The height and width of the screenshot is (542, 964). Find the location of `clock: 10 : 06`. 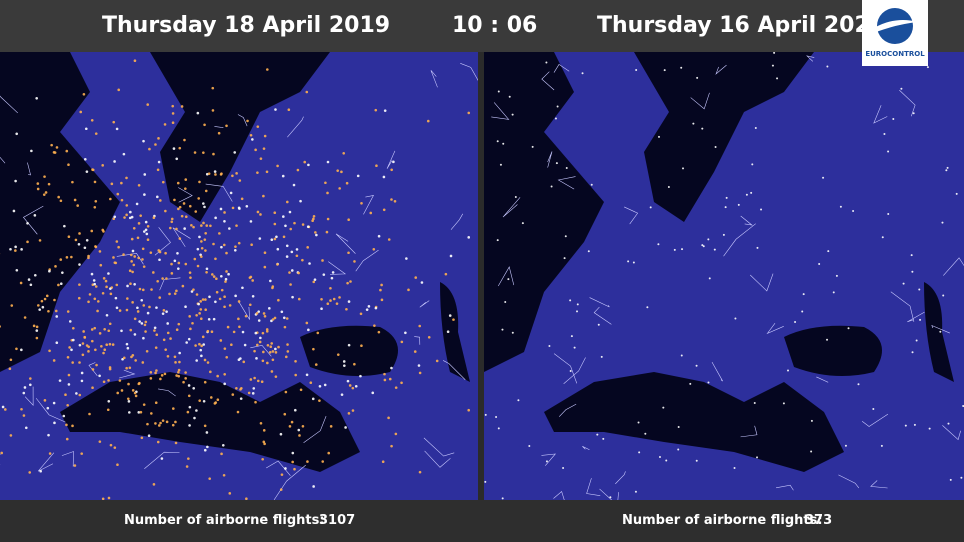

clock: 10 : 06 is located at coordinates (495, 25).